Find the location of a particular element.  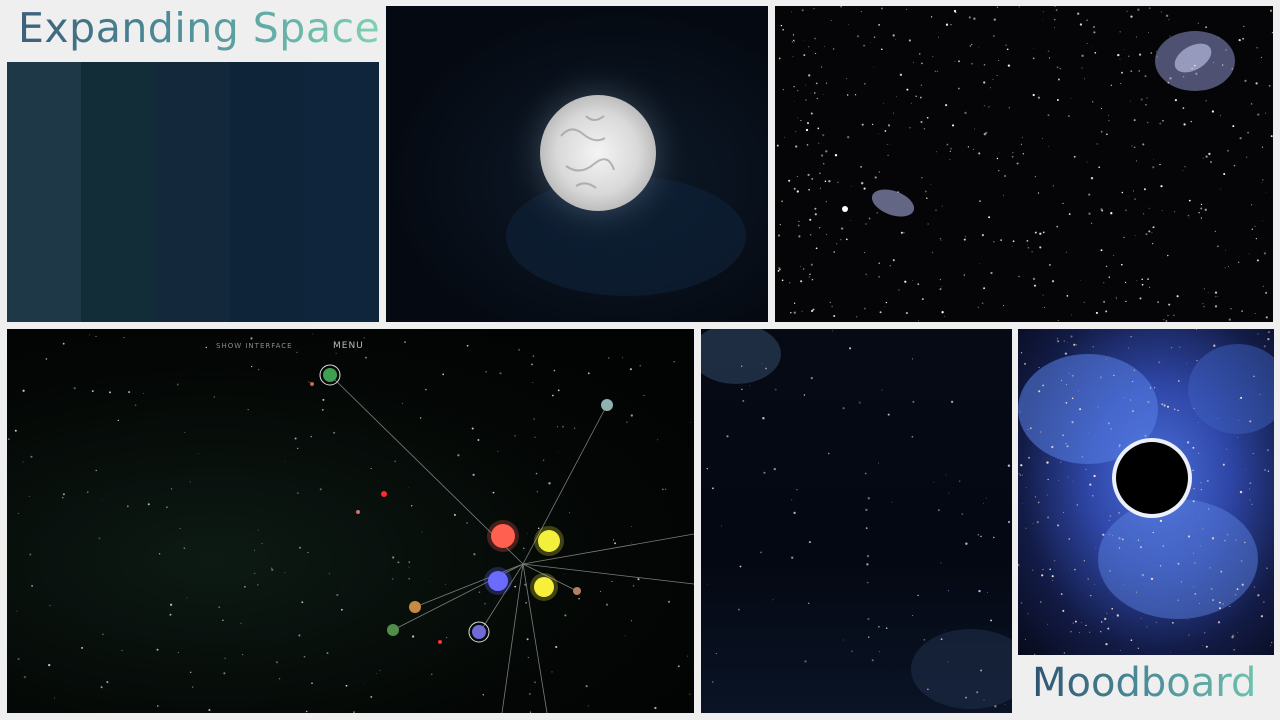

moodboard-label: Moodboard is located at coordinates (1144, 683).